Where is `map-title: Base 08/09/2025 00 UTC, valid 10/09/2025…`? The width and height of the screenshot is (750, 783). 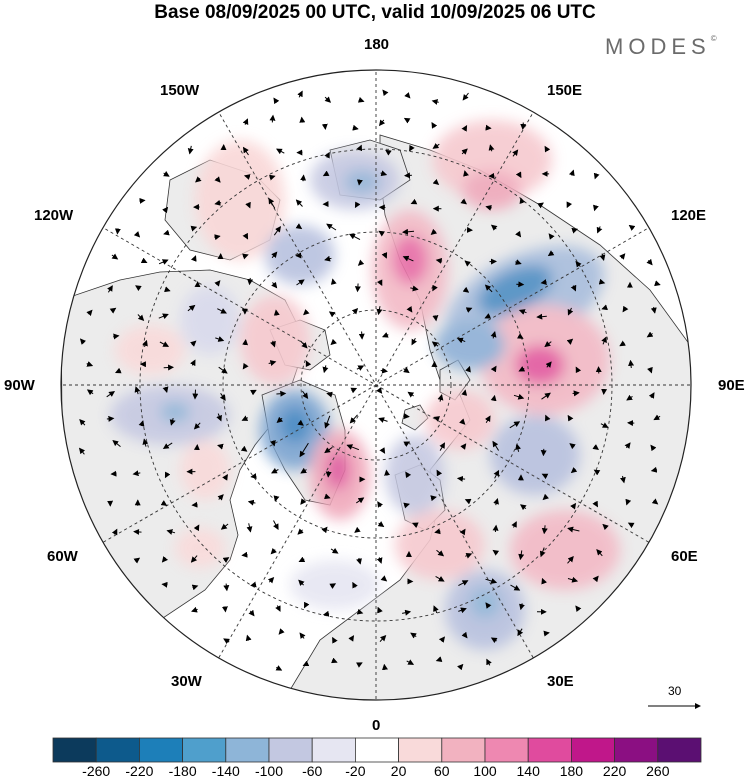
map-title: Base 08/09/2025 00 UTC, valid 10/09/2025… is located at coordinates (375, 12).